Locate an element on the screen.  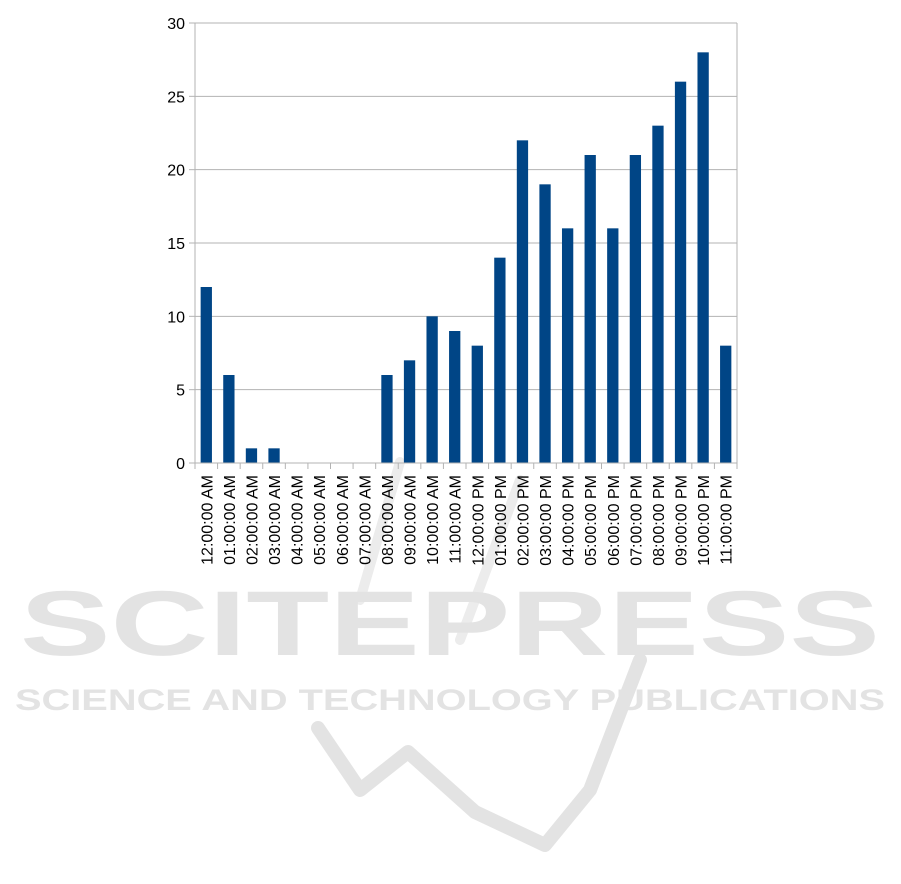
y-tick-label: 10 is located at coordinates (176, 317).